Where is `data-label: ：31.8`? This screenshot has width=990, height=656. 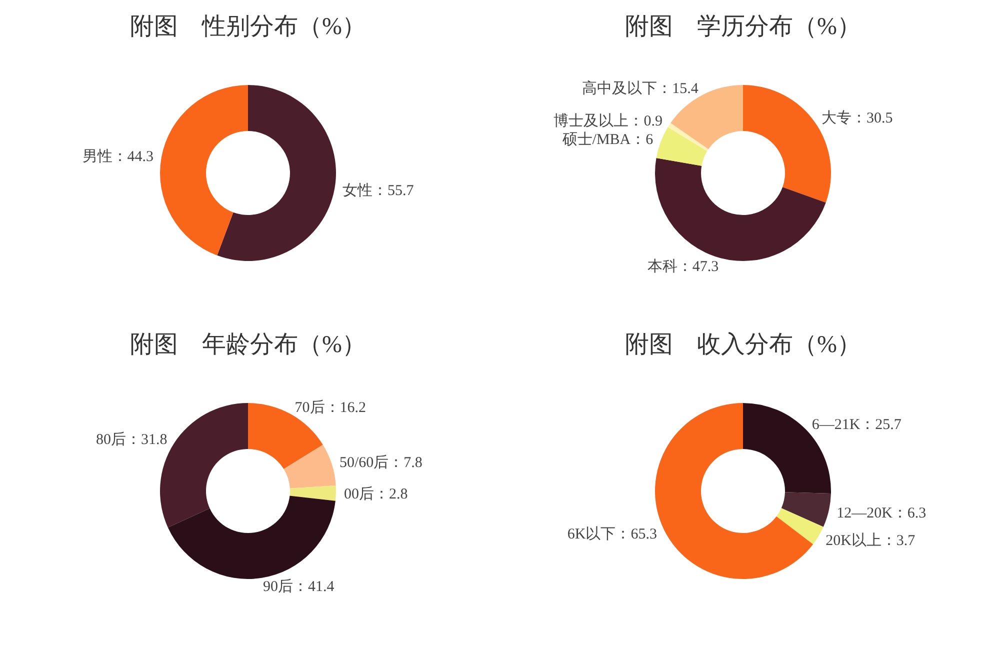 data-label: ：31.8 is located at coordinates (146, 440).